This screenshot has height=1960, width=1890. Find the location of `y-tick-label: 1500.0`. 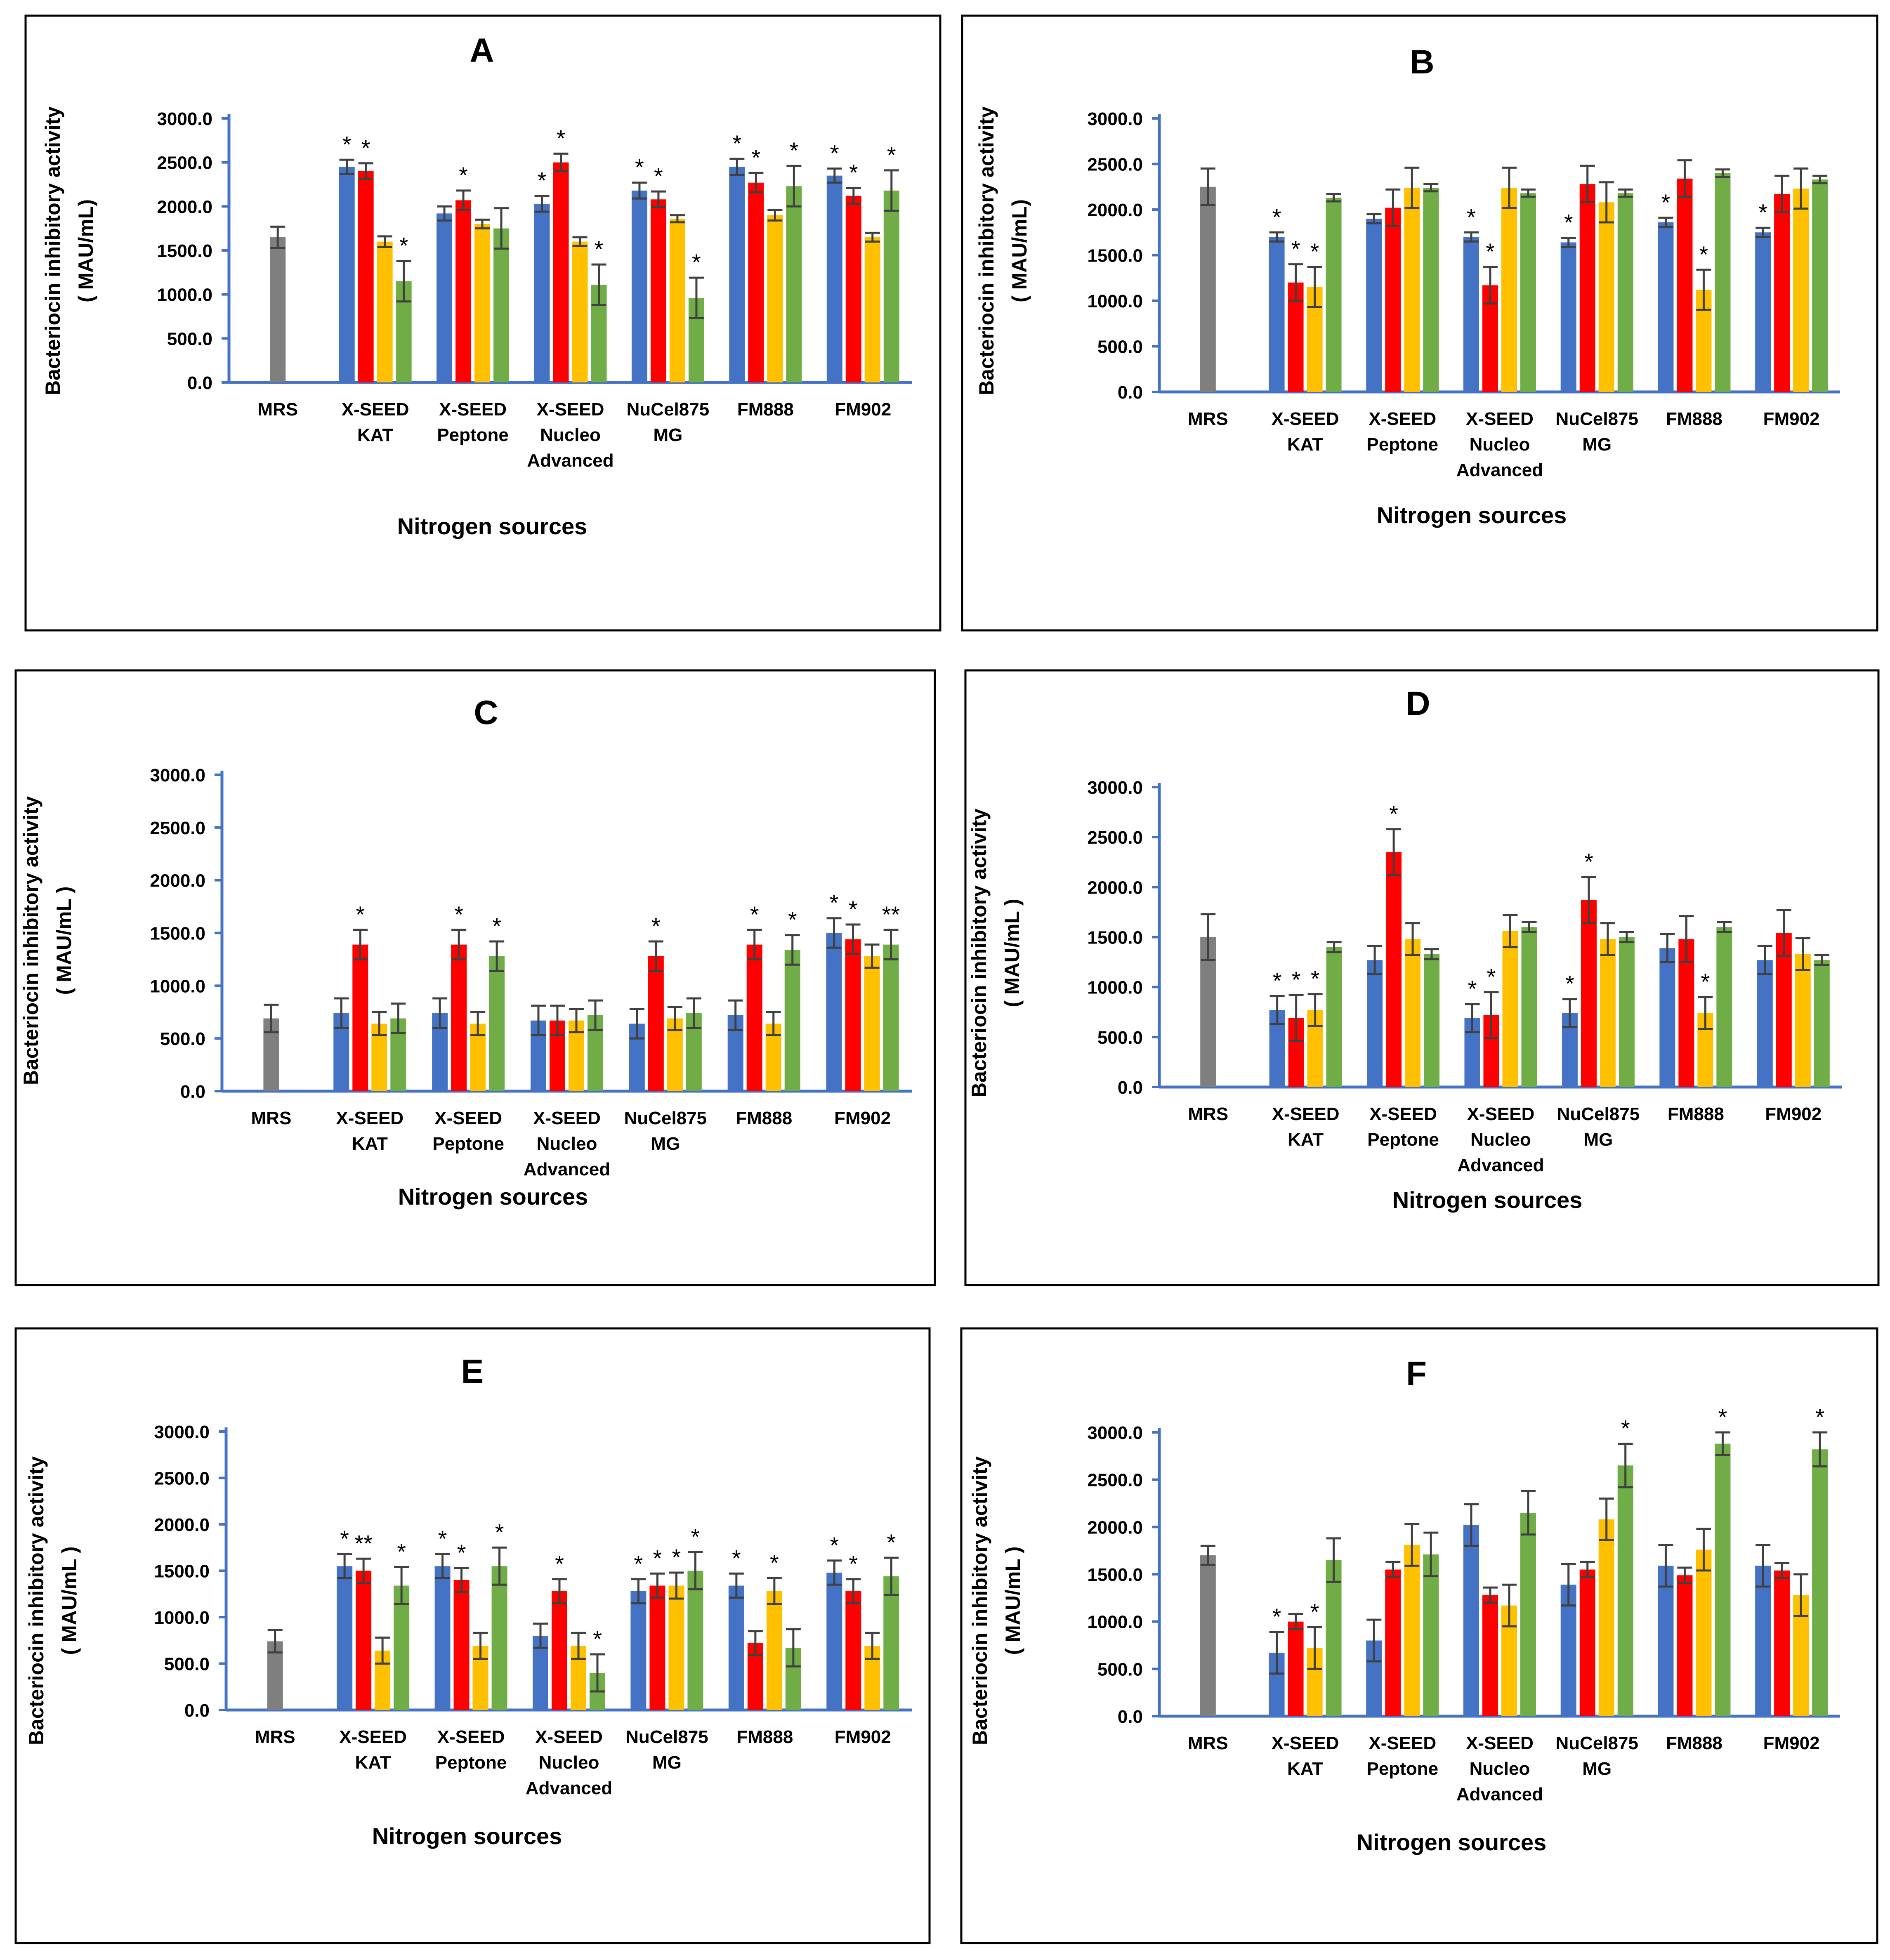

y-tick-label: 1500.0 is located at coordinates (177, 934).